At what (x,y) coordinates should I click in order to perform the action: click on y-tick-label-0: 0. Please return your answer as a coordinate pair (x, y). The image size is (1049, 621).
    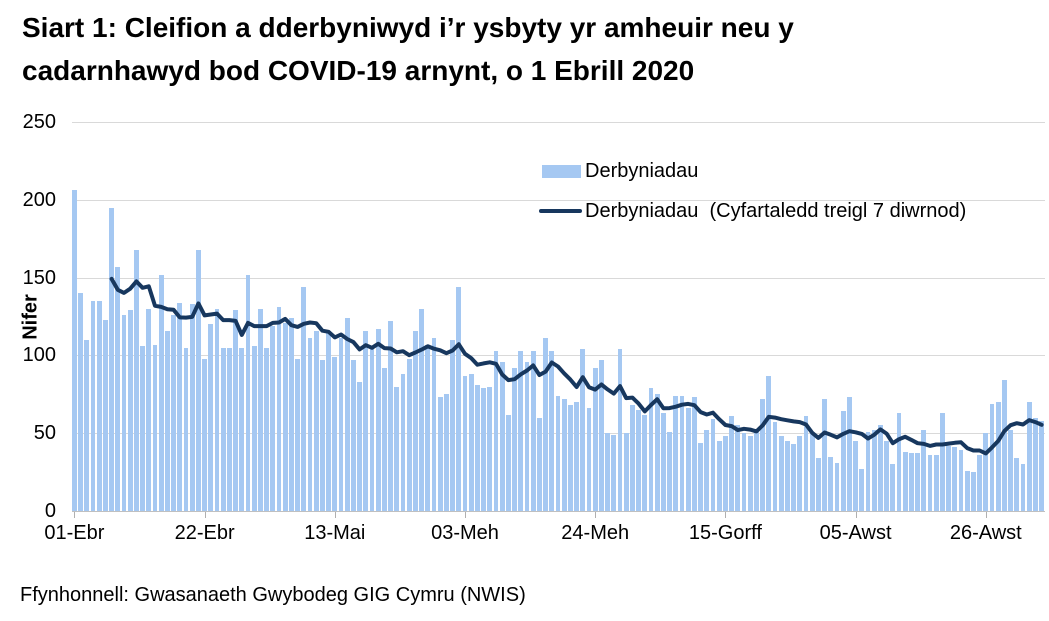
    Looking at the image, I should click on (50, 511).